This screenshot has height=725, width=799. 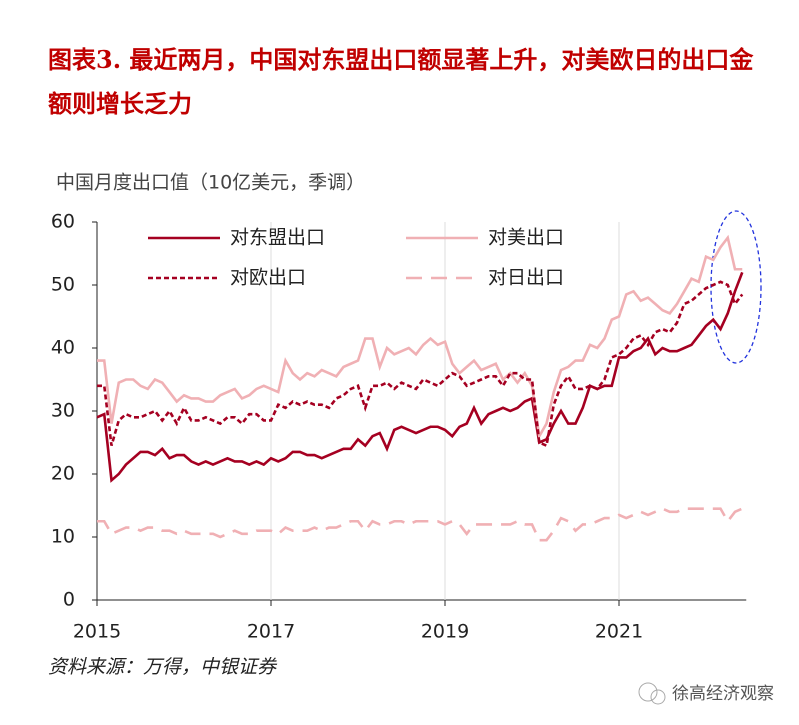 I want to click on watermark-icon, so click(x=652, y=693).